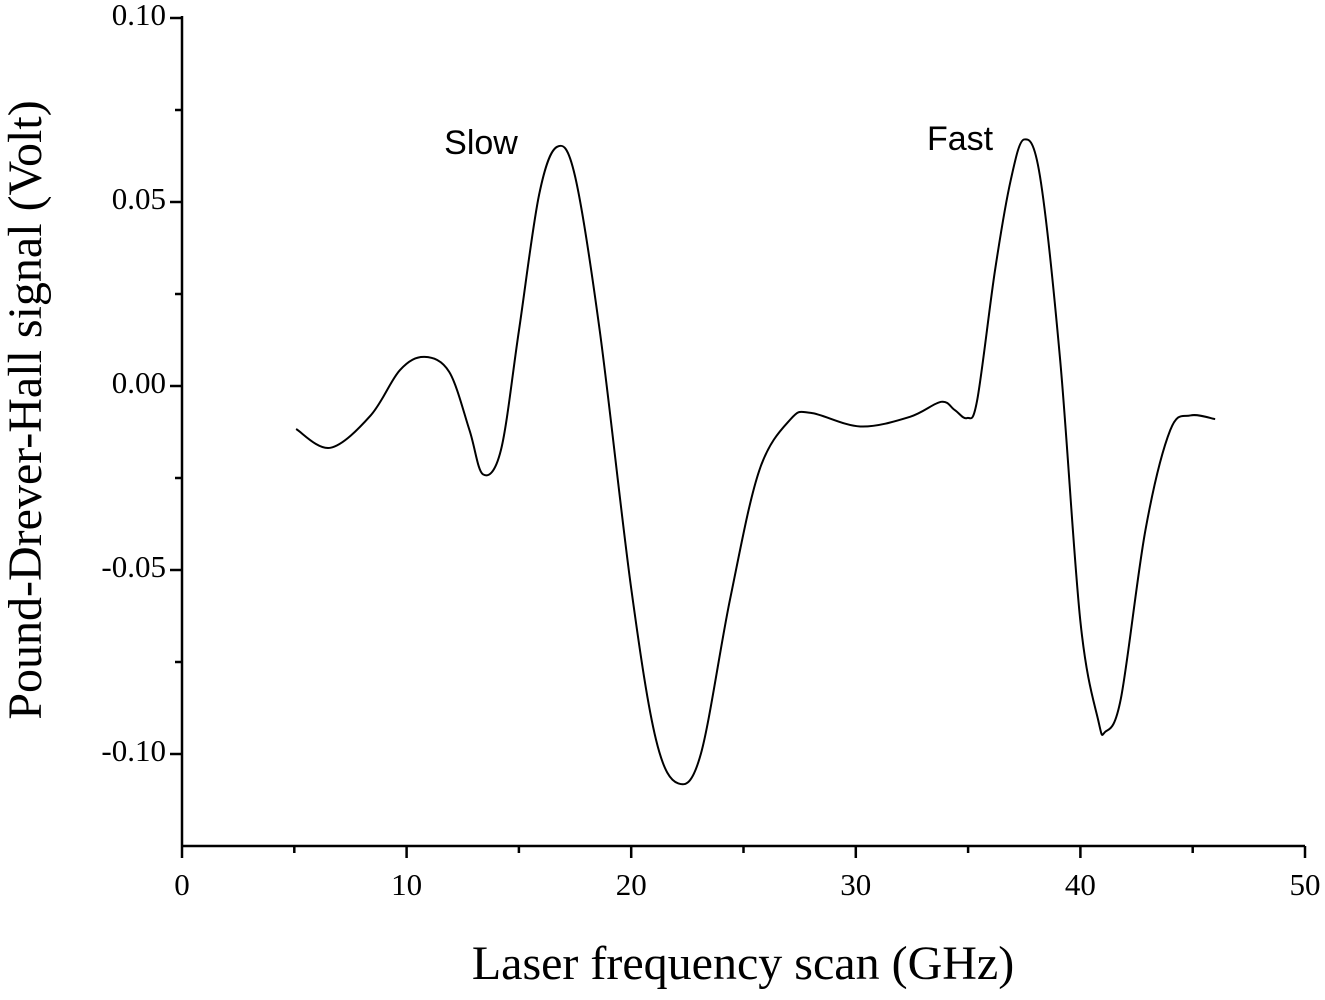 This screenshot has width=1325, height=1000. What do you see at coordinates (182, 884) in the screenshot?
I see `x-tick-label: 0` at bounding box center [182, 884].